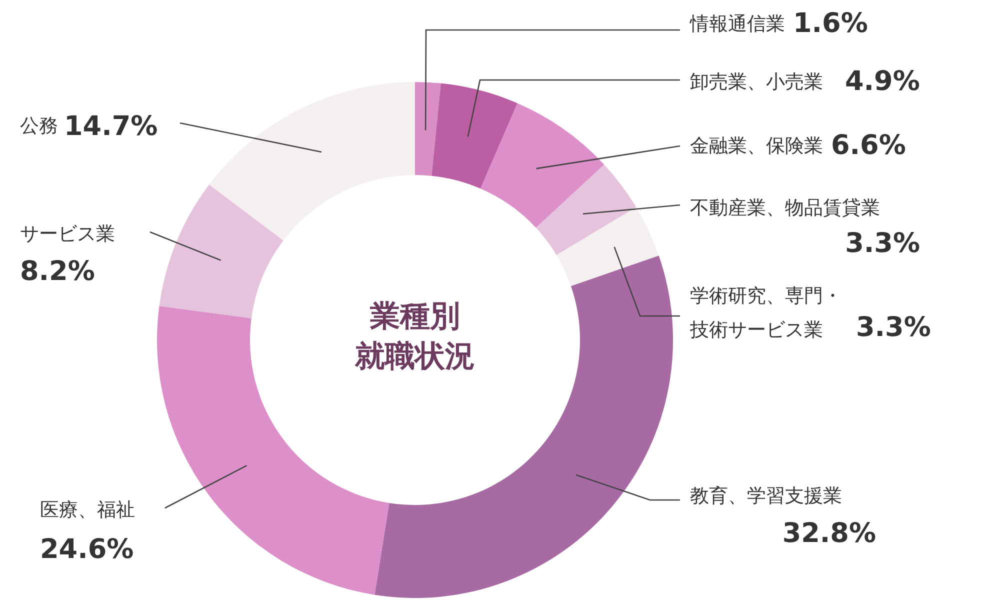  Describe the element at coordinates (756, 82) in the screenshot. I see `slice-label: 卸売業、小売業` at that location.